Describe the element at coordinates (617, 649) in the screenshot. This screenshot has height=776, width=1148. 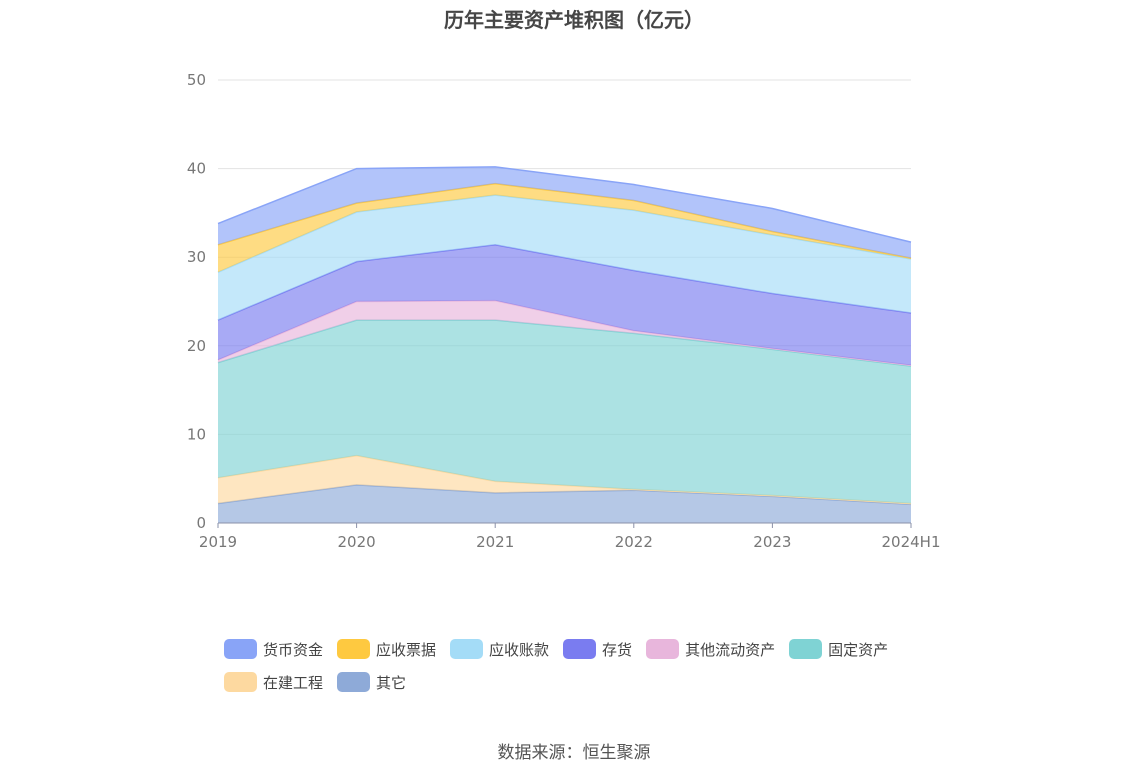
I see `legend-label: 存货` at that location.